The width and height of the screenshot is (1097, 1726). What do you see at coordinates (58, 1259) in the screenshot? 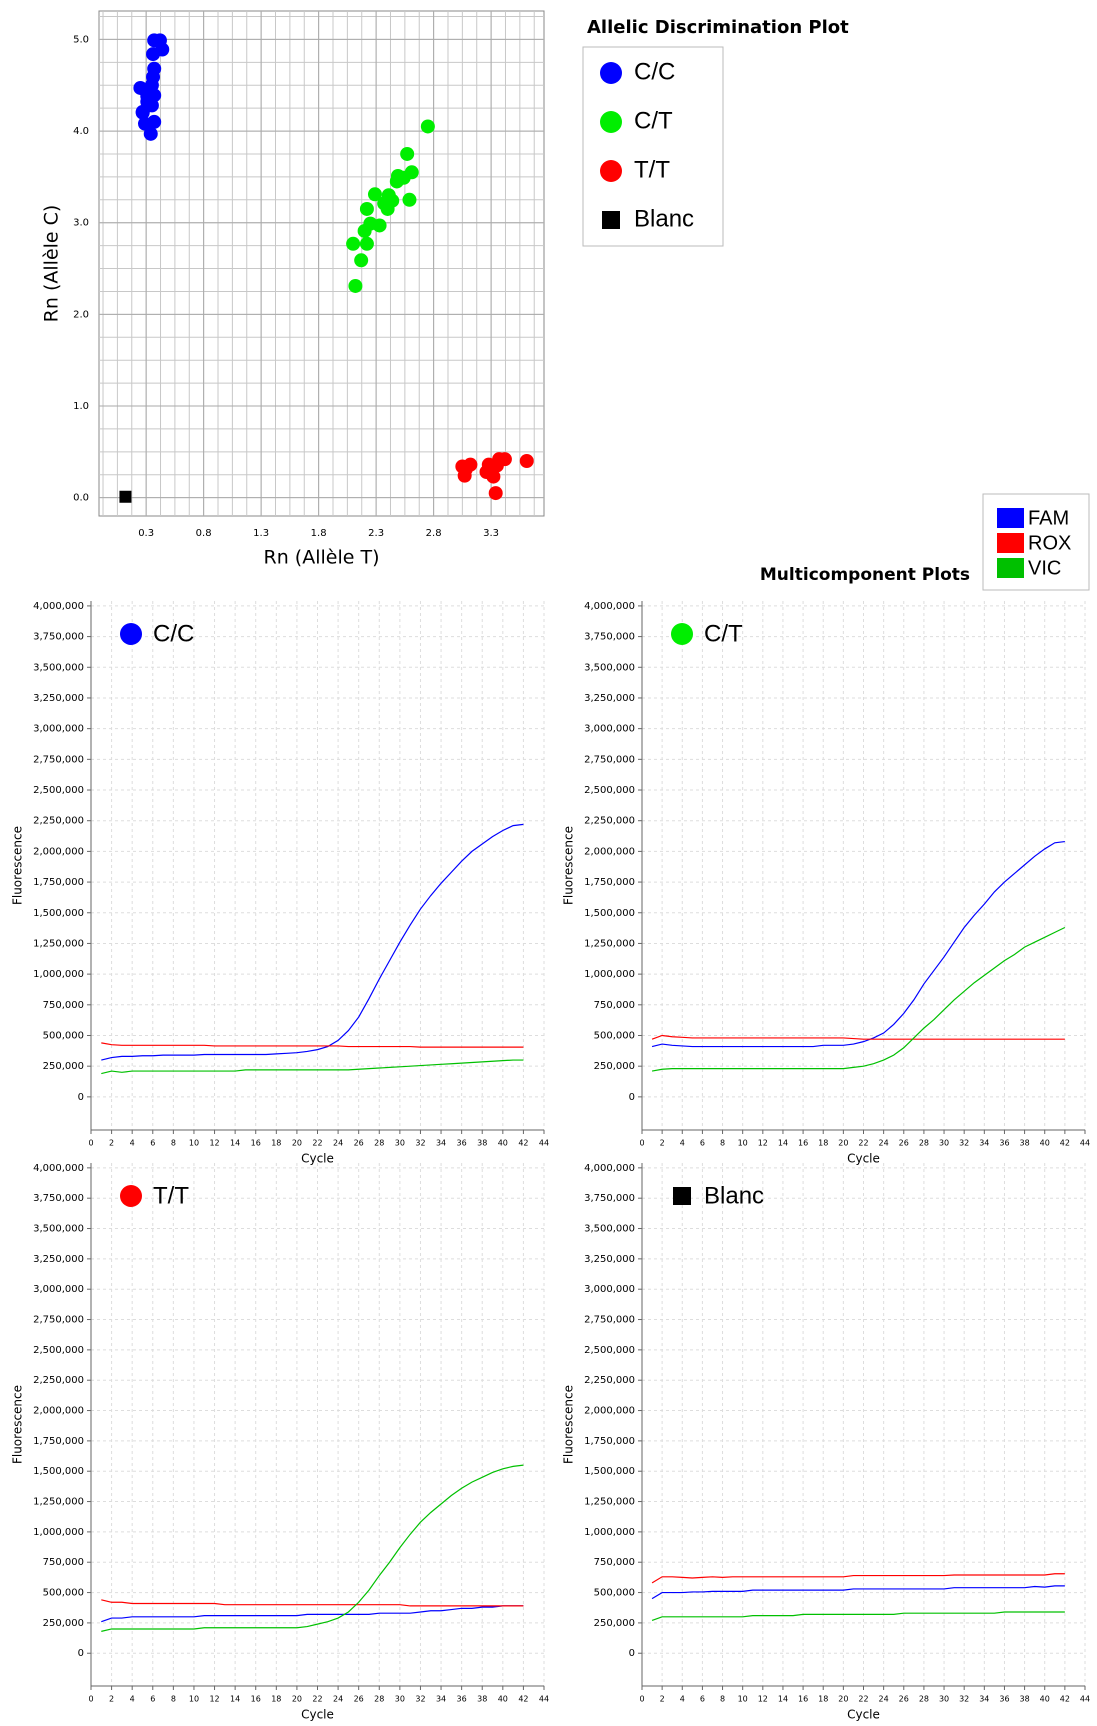
I see `y-tick-label: 3,250,000` at bounding box center [58, 1259].